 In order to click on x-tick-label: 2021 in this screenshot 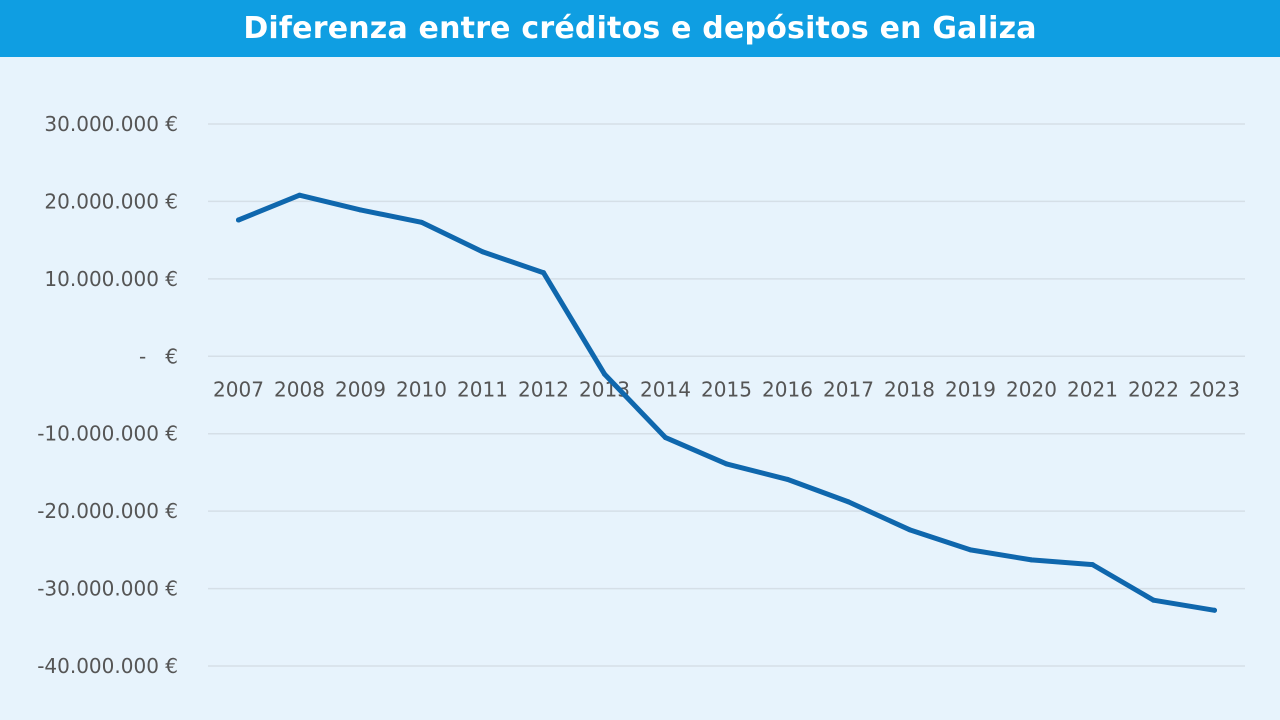, I will do `click(1092, 389)`.